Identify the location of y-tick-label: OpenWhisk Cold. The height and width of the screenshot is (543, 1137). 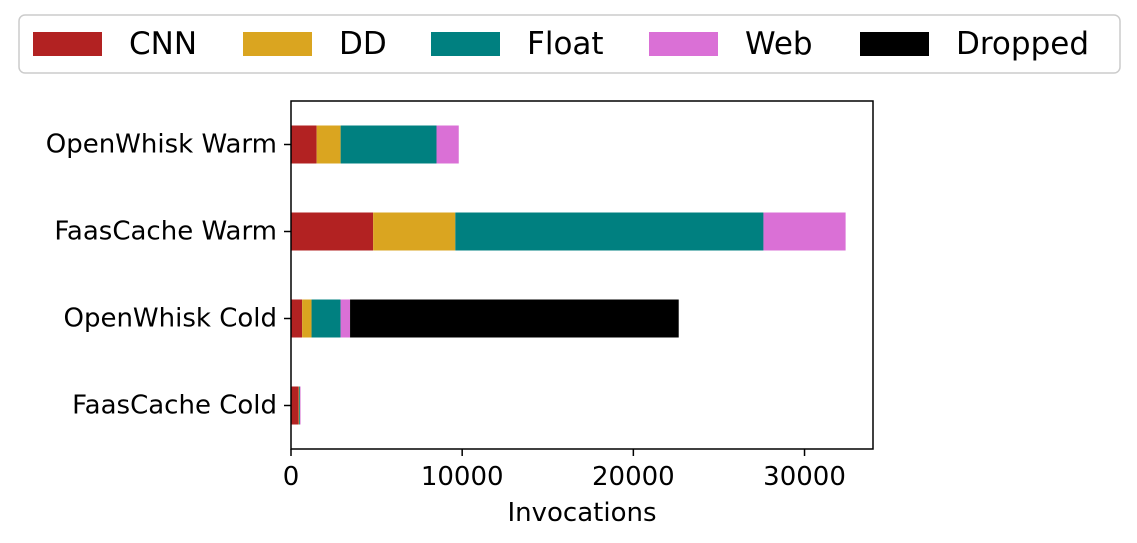
(170, 319).